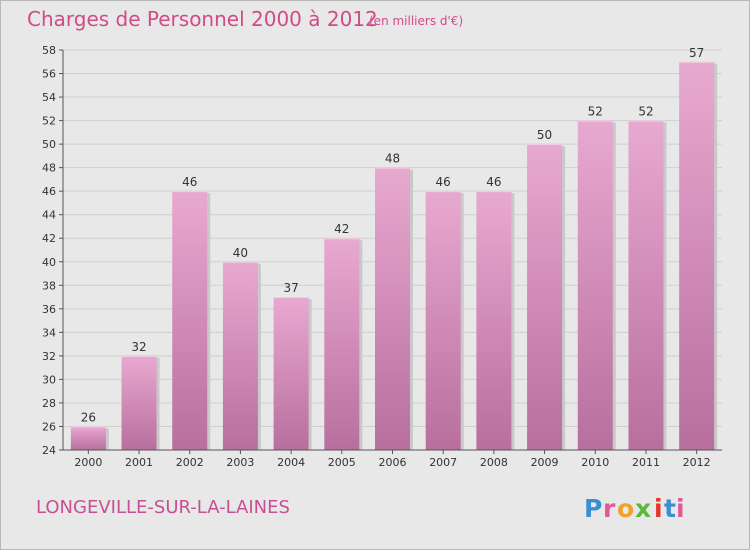  What do you see at coordinates (697, 462) in the screenshot?
I see `x-tick-label: 2012` at bounding box center [697, 462].